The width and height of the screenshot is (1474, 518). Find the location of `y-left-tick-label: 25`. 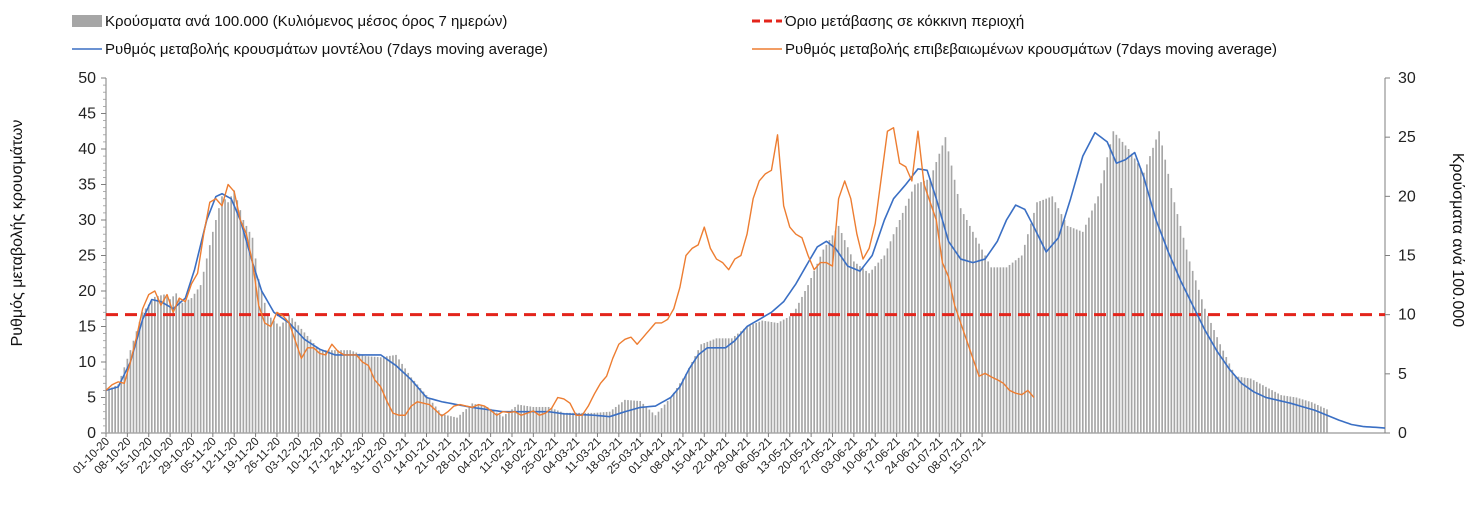

y-left-tick-label: 25 is located at coordinates (87, 256).